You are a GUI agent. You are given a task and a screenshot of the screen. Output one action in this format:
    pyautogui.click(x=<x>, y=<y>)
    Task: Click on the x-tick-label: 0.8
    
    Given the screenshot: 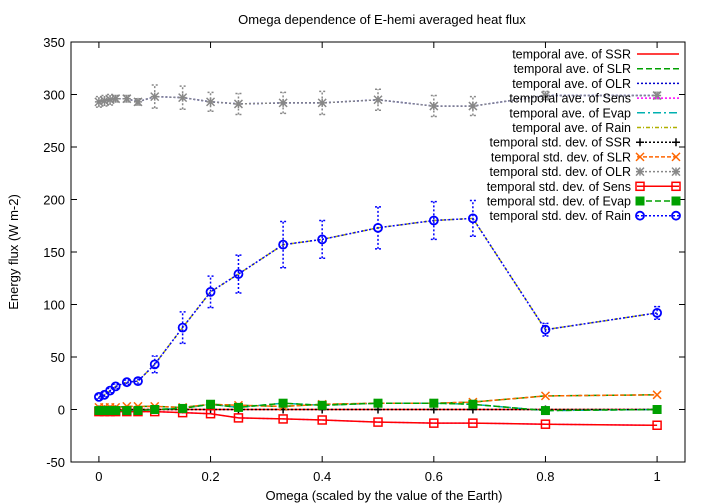 What is the action you would take?
    pyautogui.click(x=545, y=476)
    